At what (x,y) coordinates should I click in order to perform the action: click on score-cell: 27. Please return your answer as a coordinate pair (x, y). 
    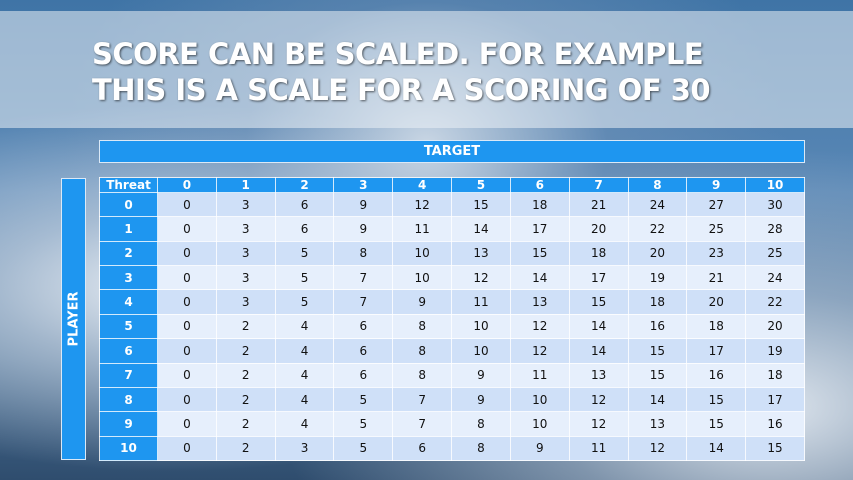
    Looking at the image, I should click on (716, 204).